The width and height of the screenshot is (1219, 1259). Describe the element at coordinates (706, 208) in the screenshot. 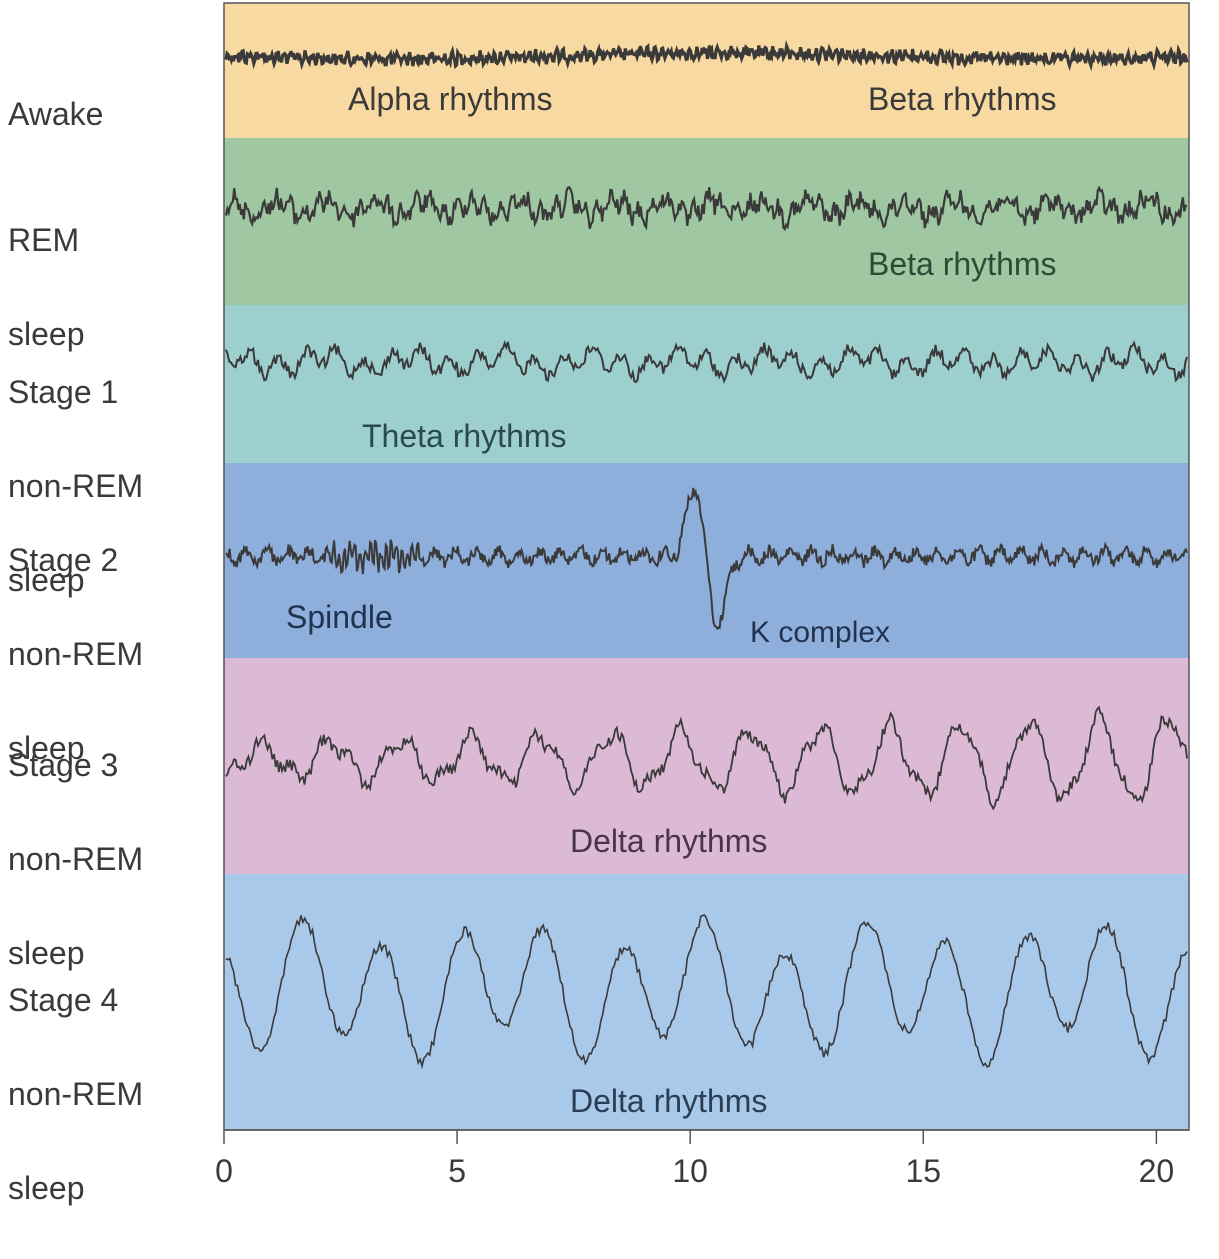

I see `eeg-trace-rem` at that location.